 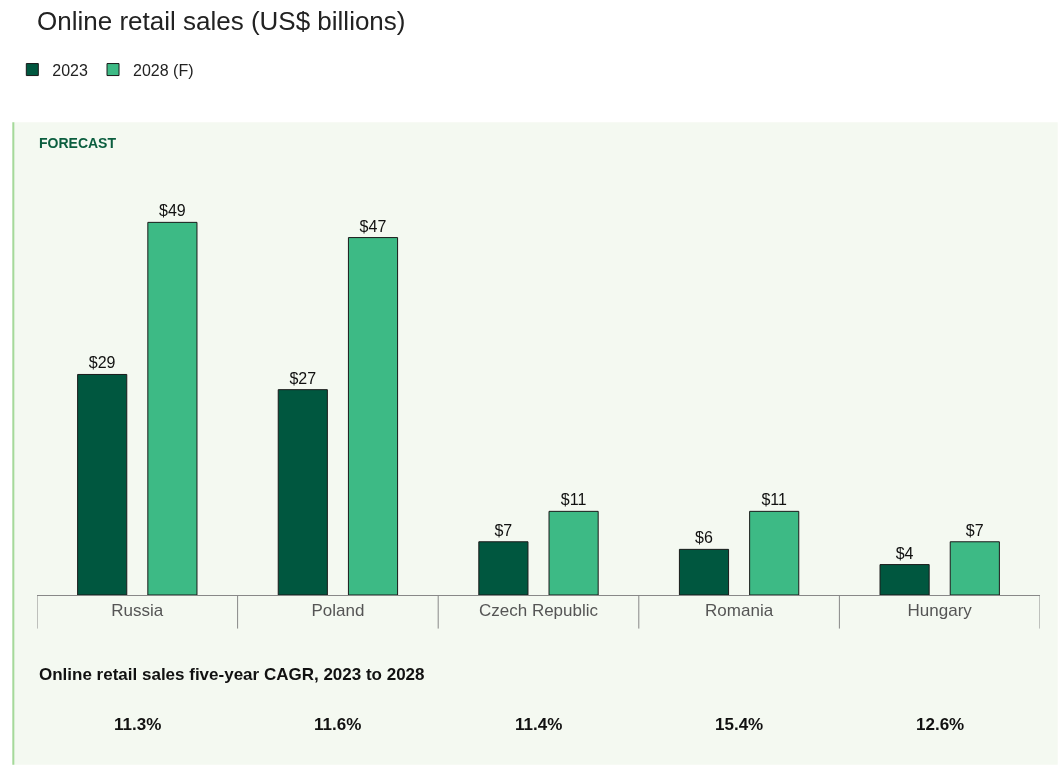 What do you see at coordinates (221, 20) in the screenshot?
I see `chart-title: Online retail sales (US$ billions)` at bounding box center [221, 20].